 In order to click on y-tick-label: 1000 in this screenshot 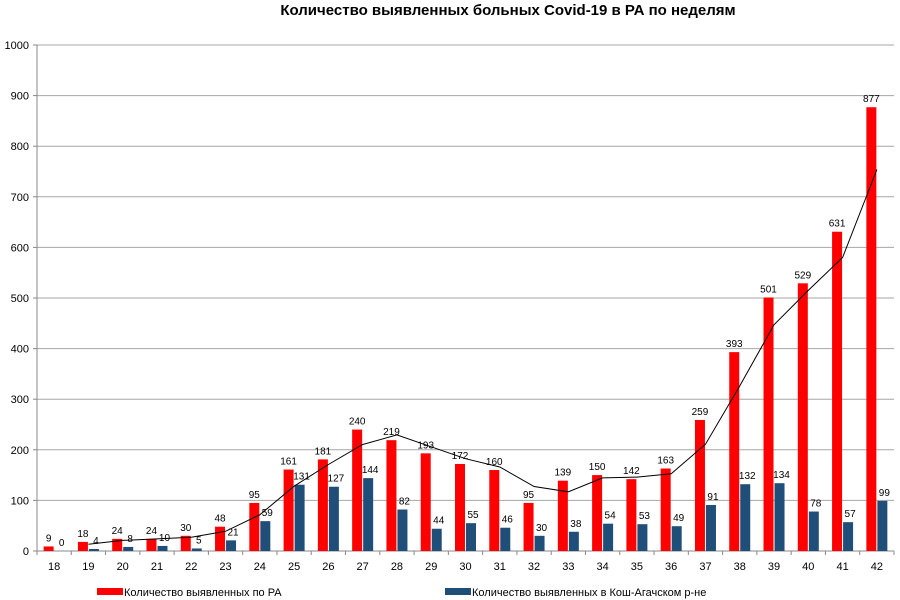, I will do `click(17, 46)`.